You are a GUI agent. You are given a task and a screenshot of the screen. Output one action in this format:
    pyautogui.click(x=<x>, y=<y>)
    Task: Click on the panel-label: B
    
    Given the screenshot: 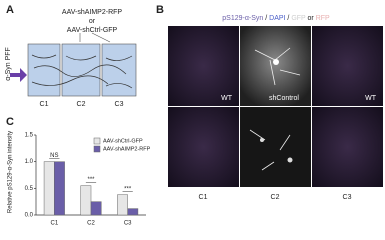 What is the action you would take?
    pyautogui.click(x=160, y=10)
    